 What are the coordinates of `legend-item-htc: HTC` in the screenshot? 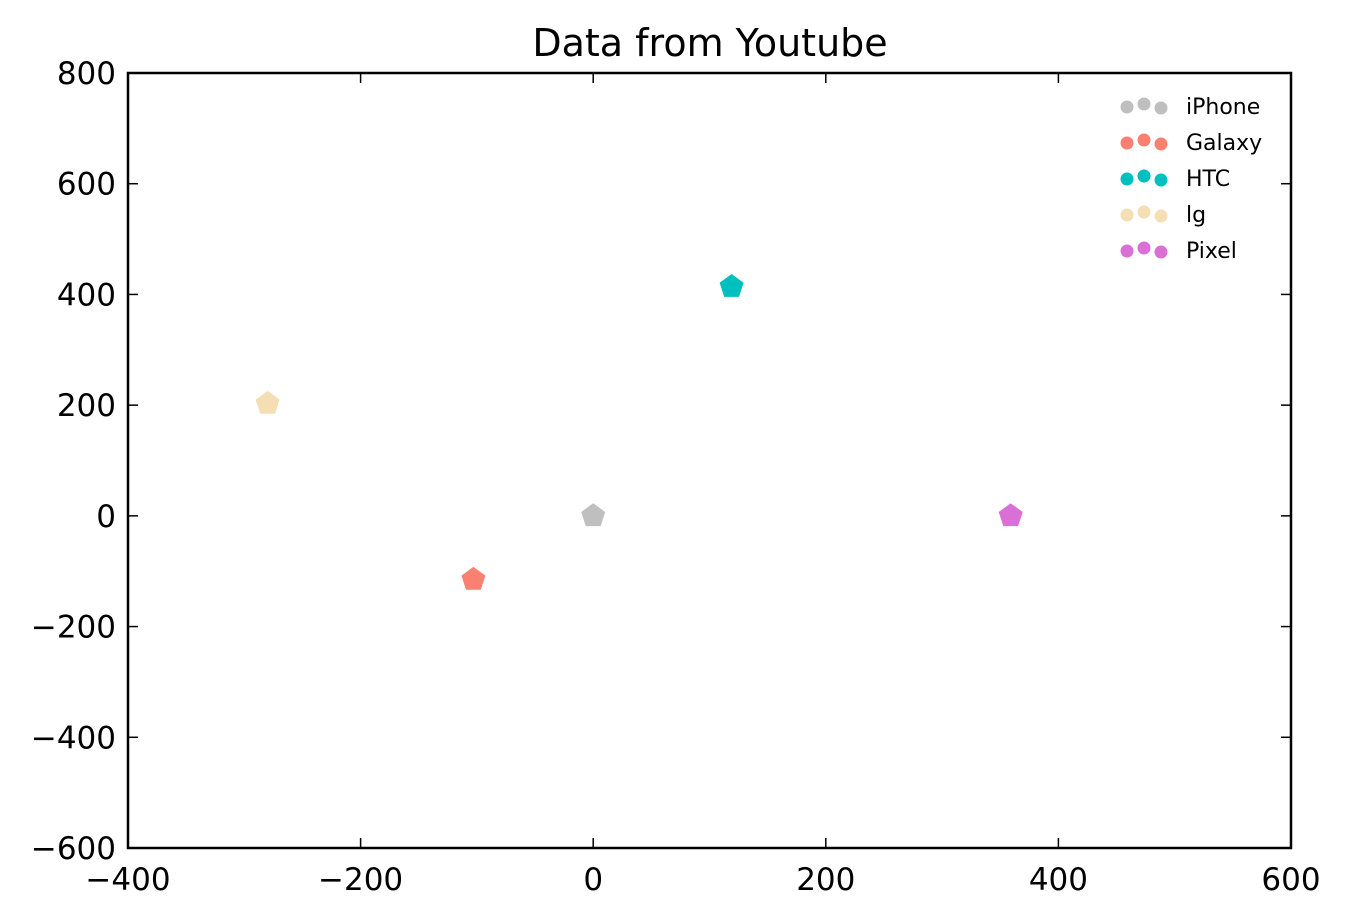 It's located at (1175, 179).